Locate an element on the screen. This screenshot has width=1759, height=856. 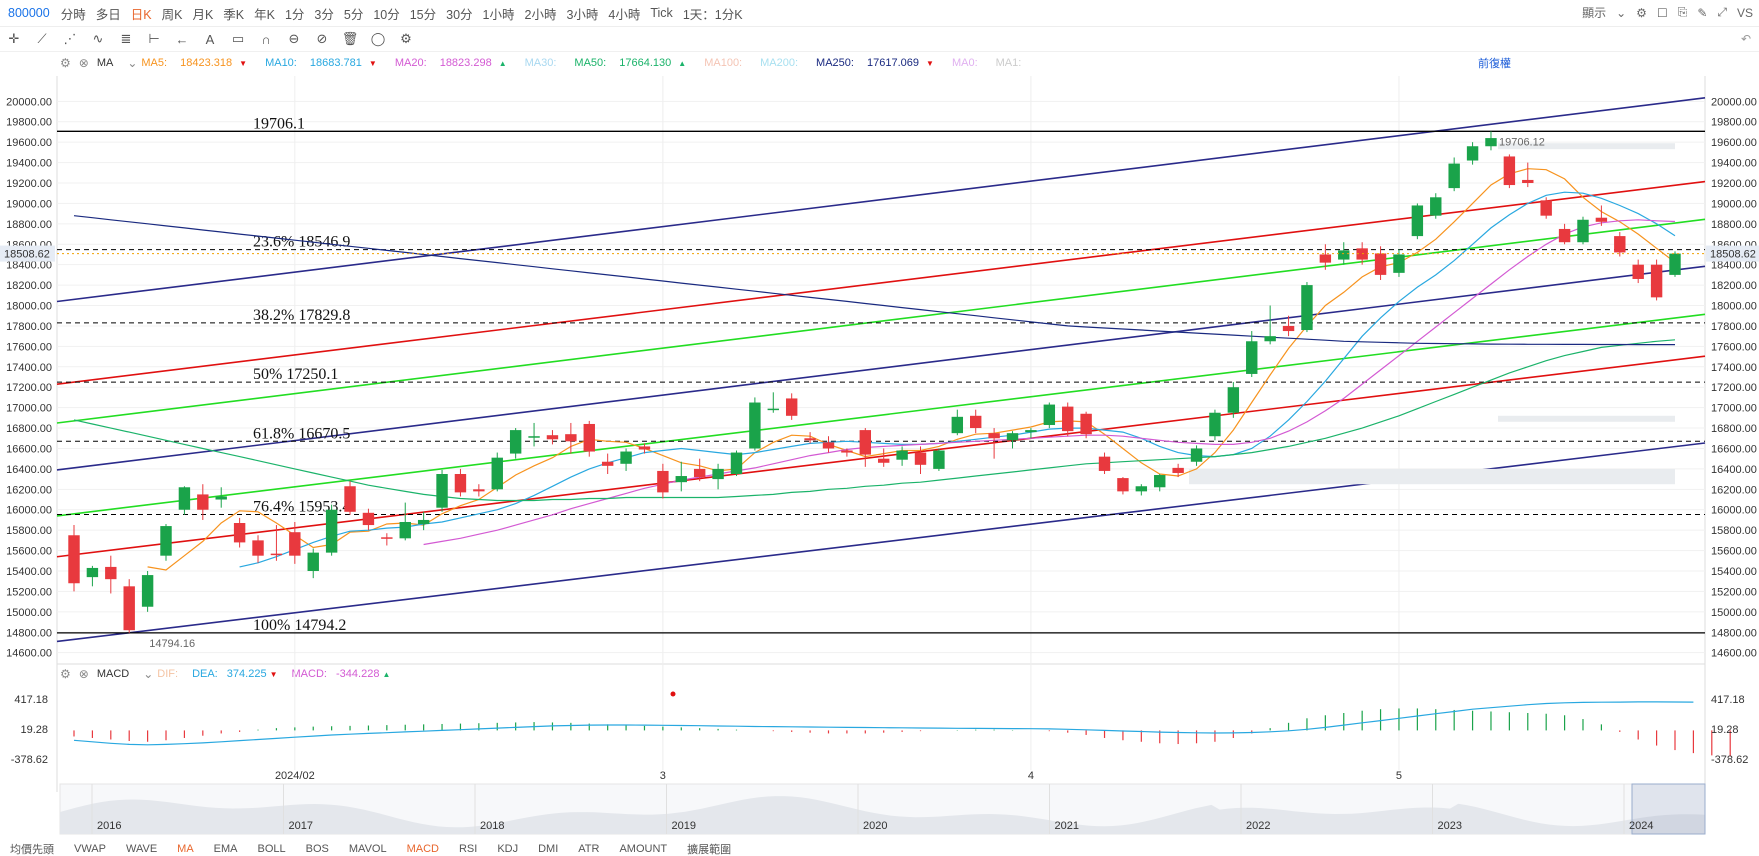
timeframe-17: Tick is located at coordinates (661, 13).